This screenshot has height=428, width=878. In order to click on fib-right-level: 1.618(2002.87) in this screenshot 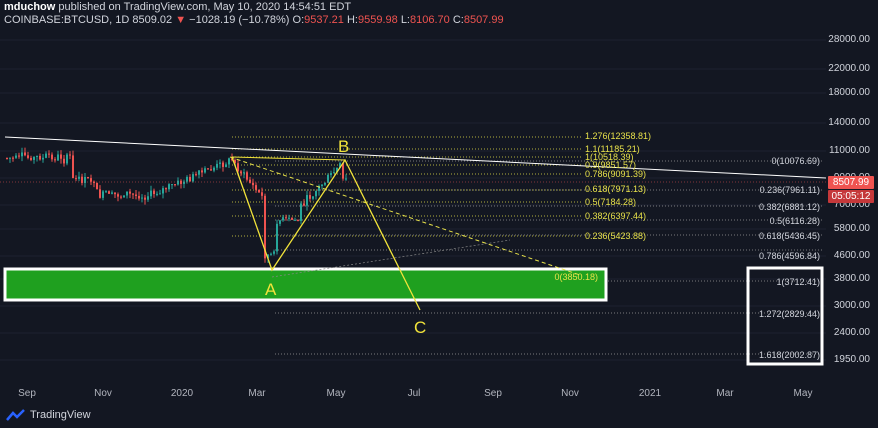, I will do `click(789, 355)`.